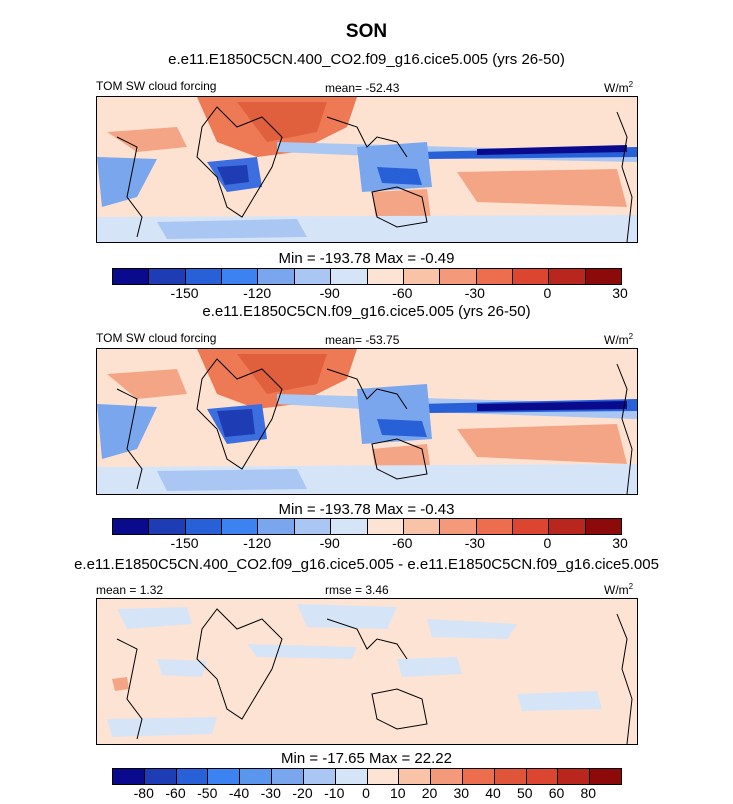 The width and height of the screenshot is (733, 804). I want to click on panel3-mean-label: mean = 1.32, so click(130, 590).